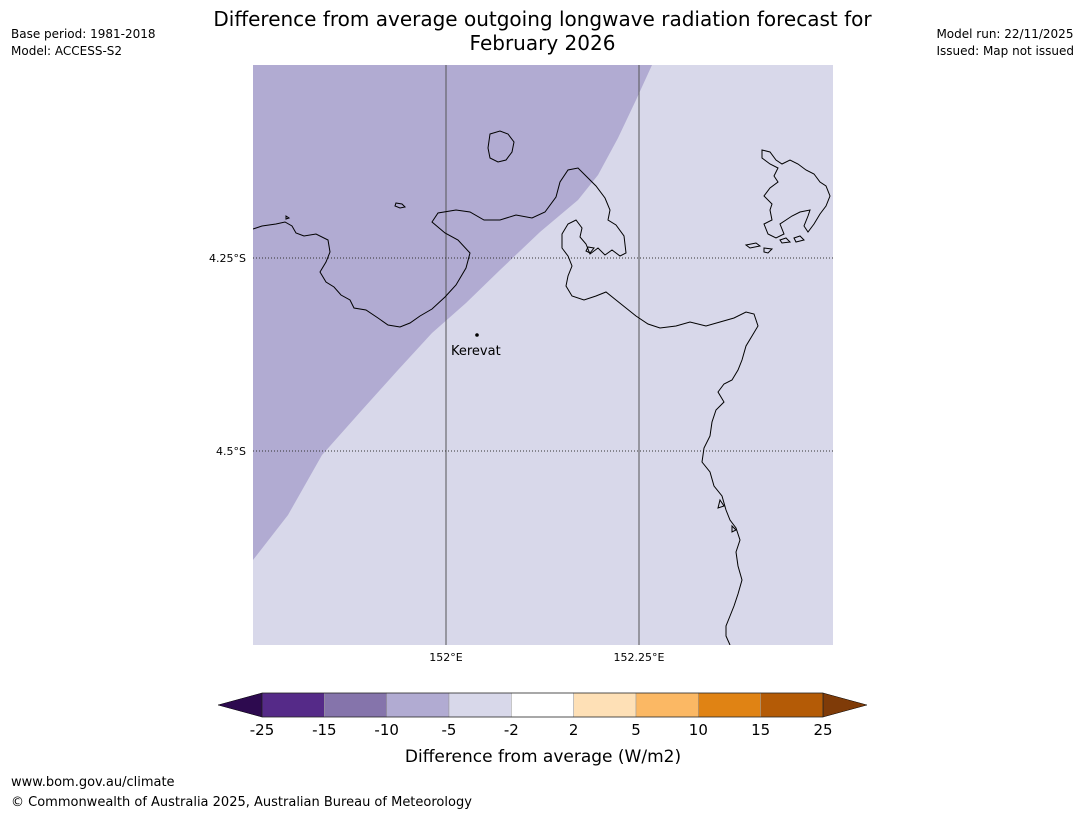 Image resolution: width=1085 pixels, height=816 pixels. Describe the element at coordinates (83, 43) in the screenshot. I see `header-left-meta: Base period: 1981-2018 Model: ACCESS-S2` at that location.